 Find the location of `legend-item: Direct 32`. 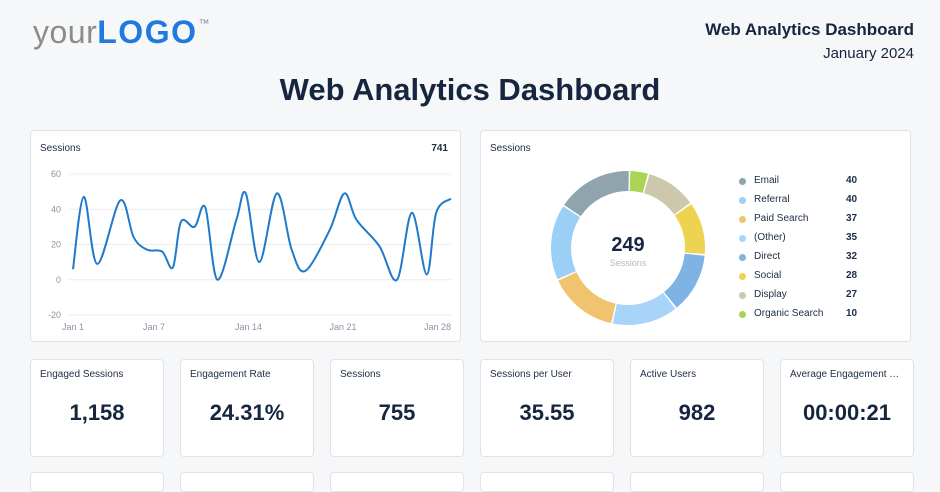

legend-item: Direct 32 is located at coordinates (809, 260).